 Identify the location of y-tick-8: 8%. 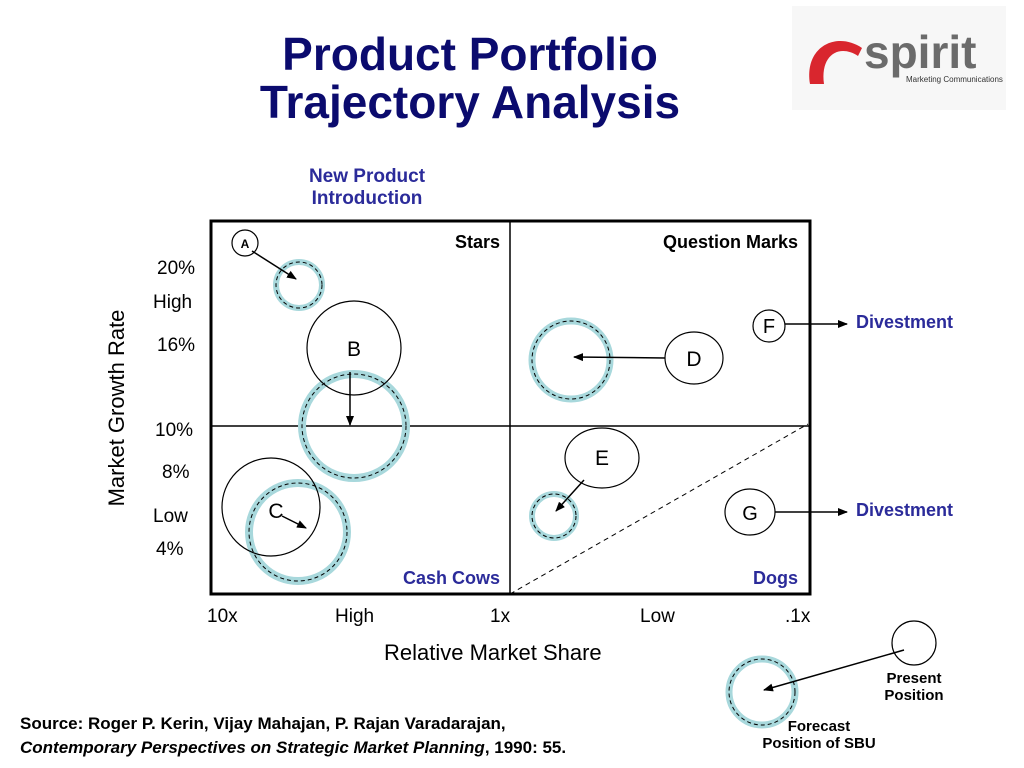
(176, 472).